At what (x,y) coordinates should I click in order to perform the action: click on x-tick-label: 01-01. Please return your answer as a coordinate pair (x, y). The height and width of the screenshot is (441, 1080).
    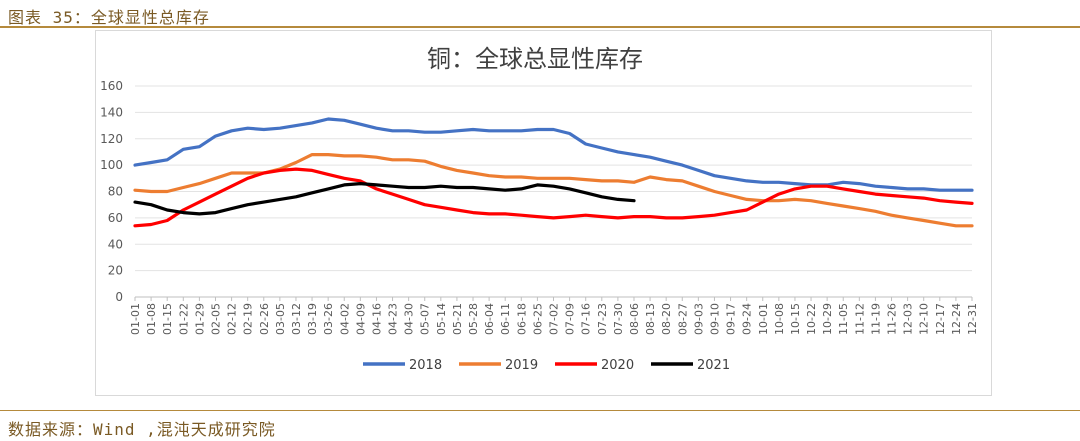
    Looking at the image, I should click on (135, 319).